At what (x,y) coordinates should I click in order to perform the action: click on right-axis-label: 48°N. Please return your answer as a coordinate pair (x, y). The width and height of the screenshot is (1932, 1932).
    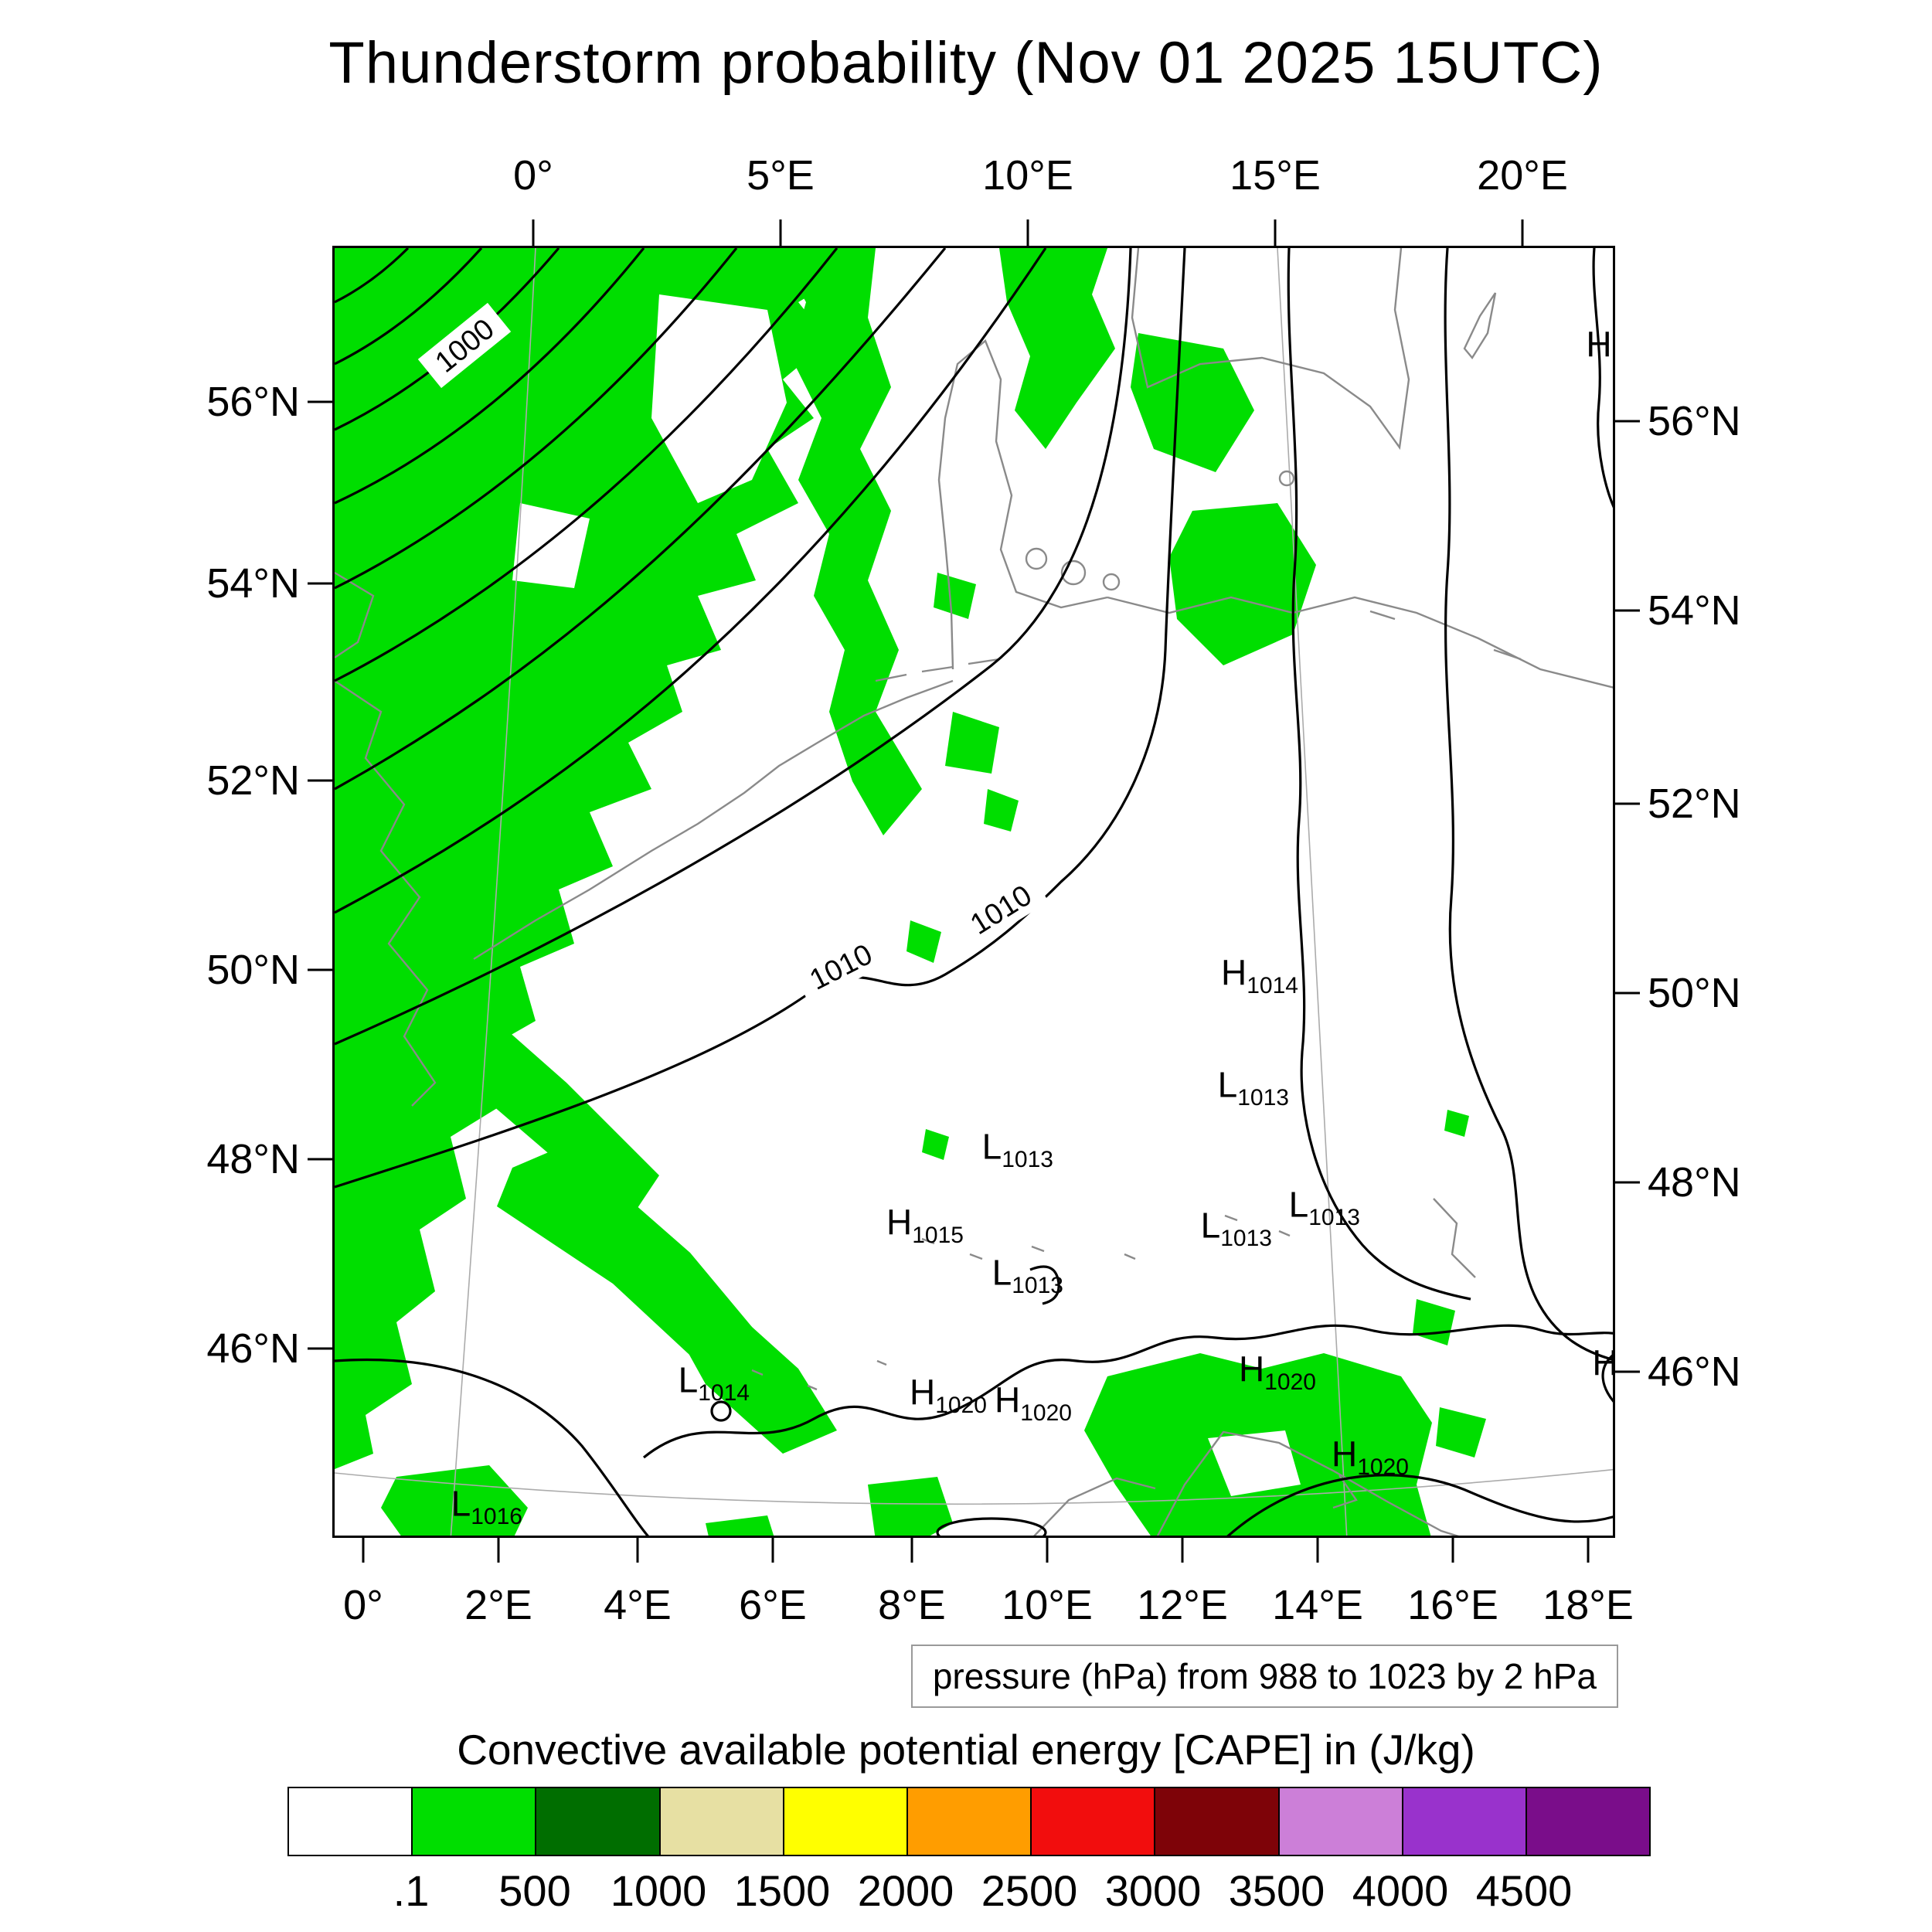
    Looking at the image, I should click on (1695, 1183).